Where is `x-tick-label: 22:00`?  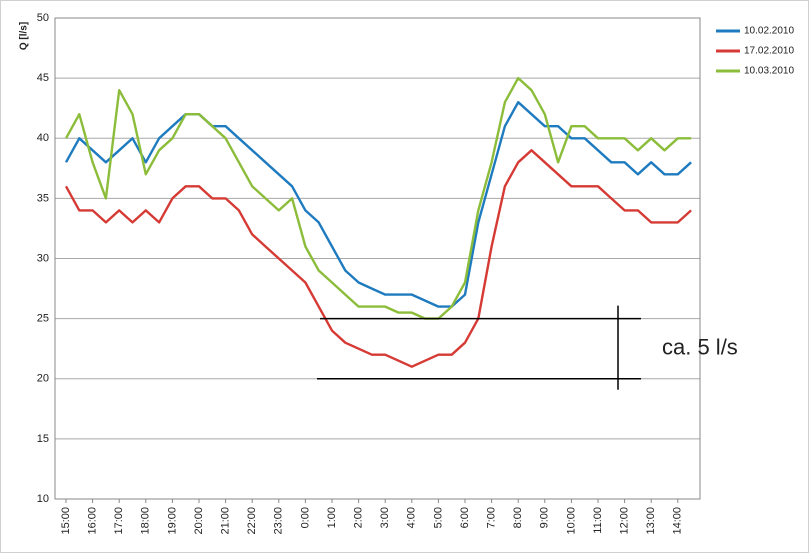 x-tick-label: 22:00 is located at coordinates (252, 521).